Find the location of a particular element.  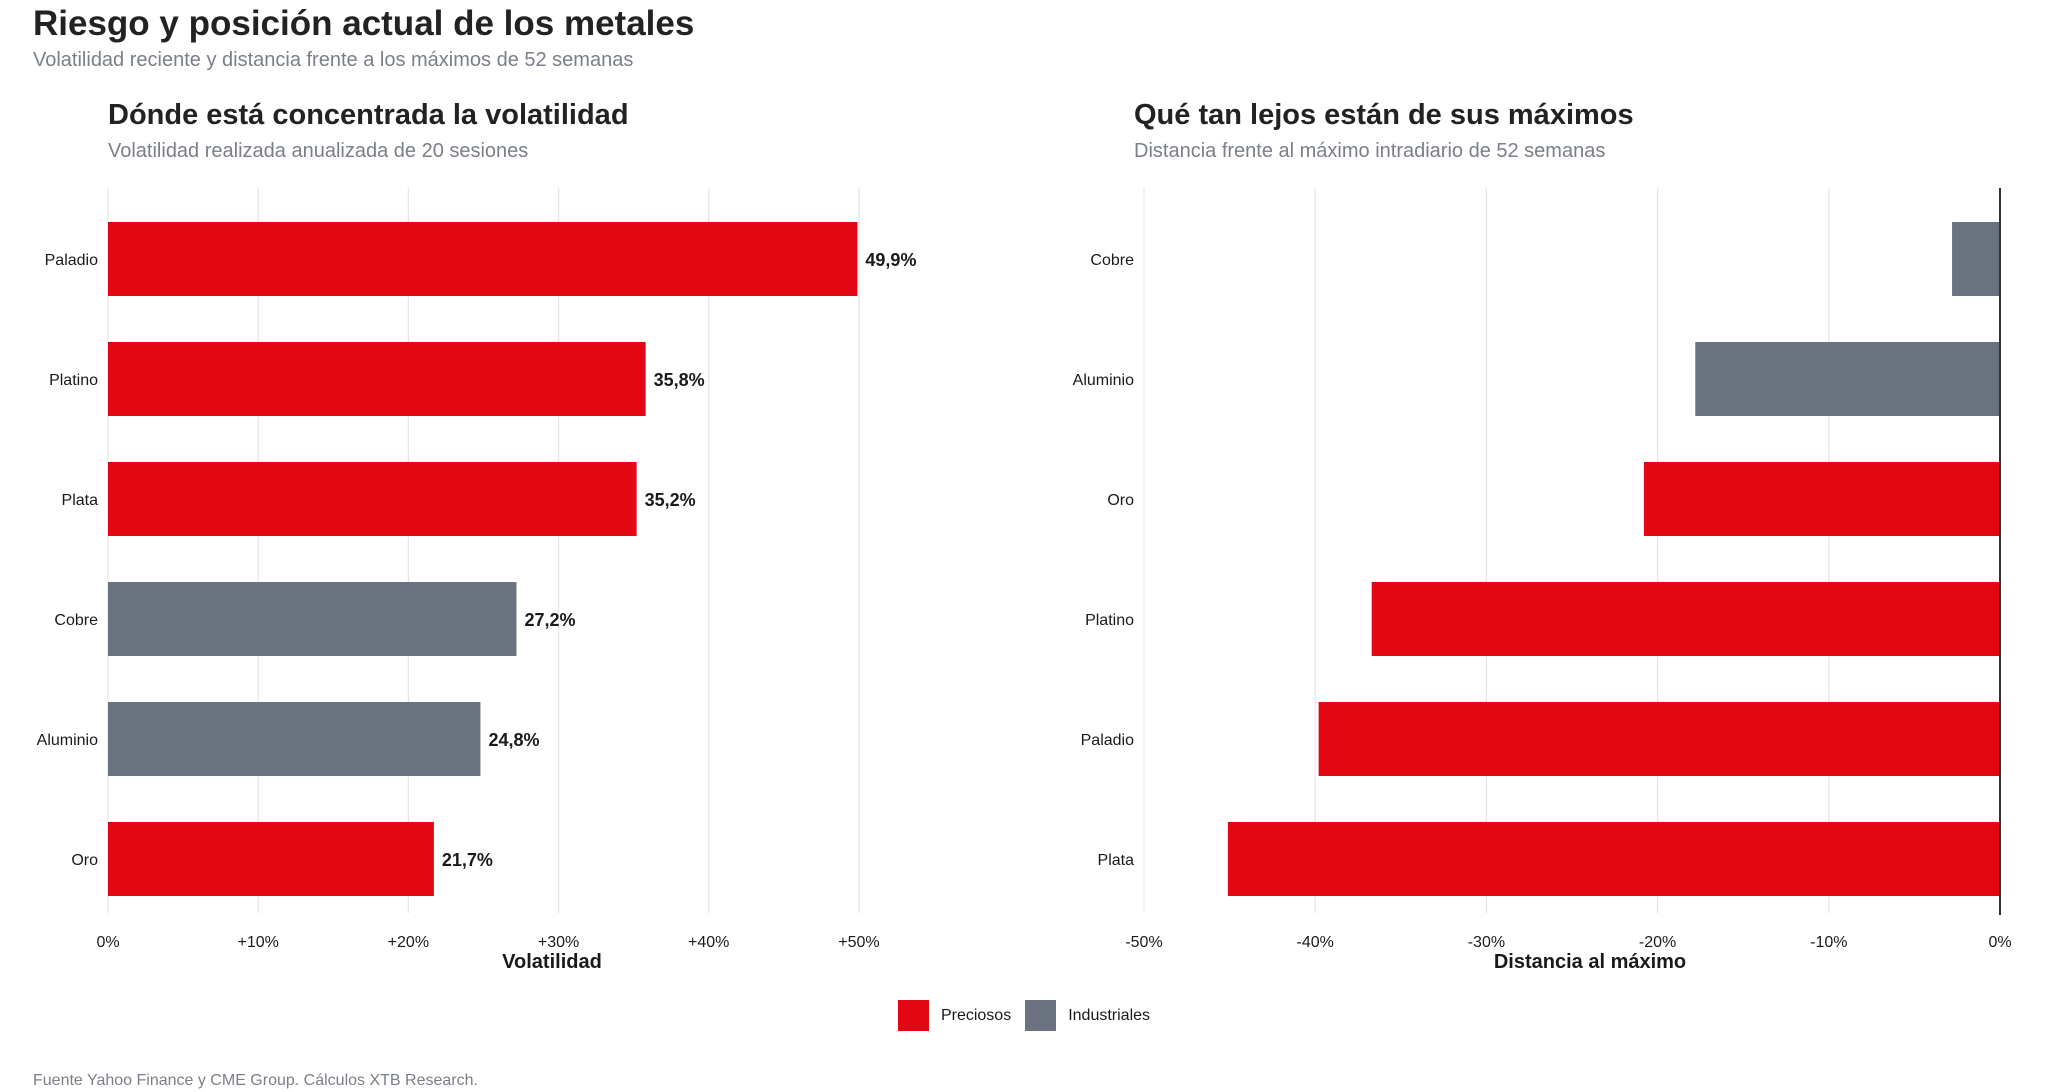

dist-x-tick-label: -50% is located at coordinates (1143, 942).